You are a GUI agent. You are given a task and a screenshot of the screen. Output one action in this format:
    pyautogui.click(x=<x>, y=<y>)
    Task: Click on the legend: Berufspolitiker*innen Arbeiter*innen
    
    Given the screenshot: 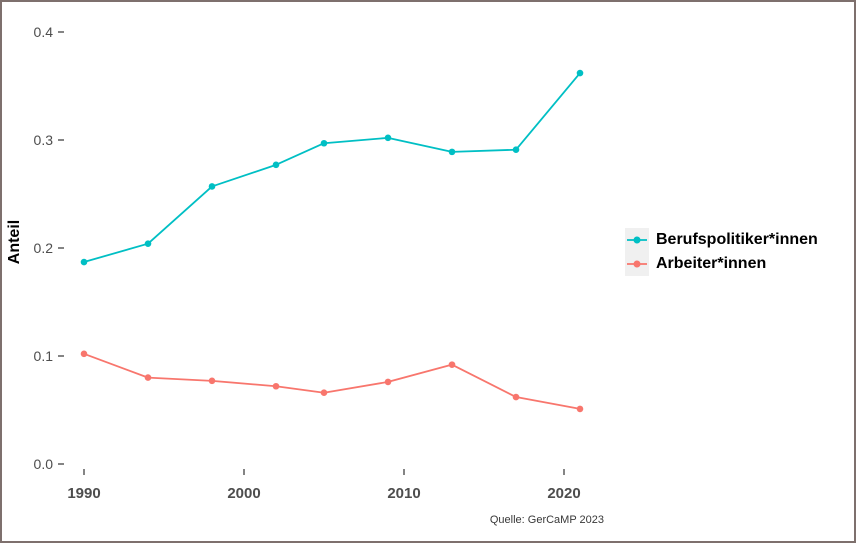 What is the action you would take?
    pyautogui.click(x=721, y=252)
    